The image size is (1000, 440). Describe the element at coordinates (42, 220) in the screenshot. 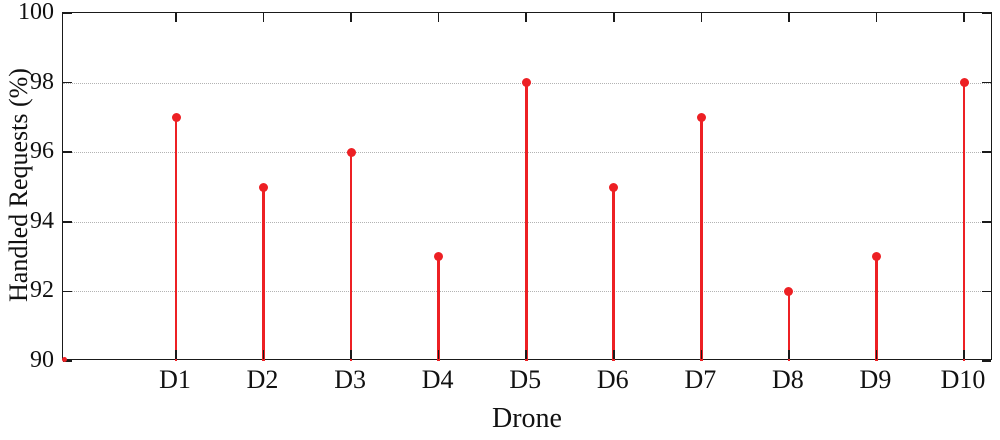

I see `y-tick-label: 94` at that location.